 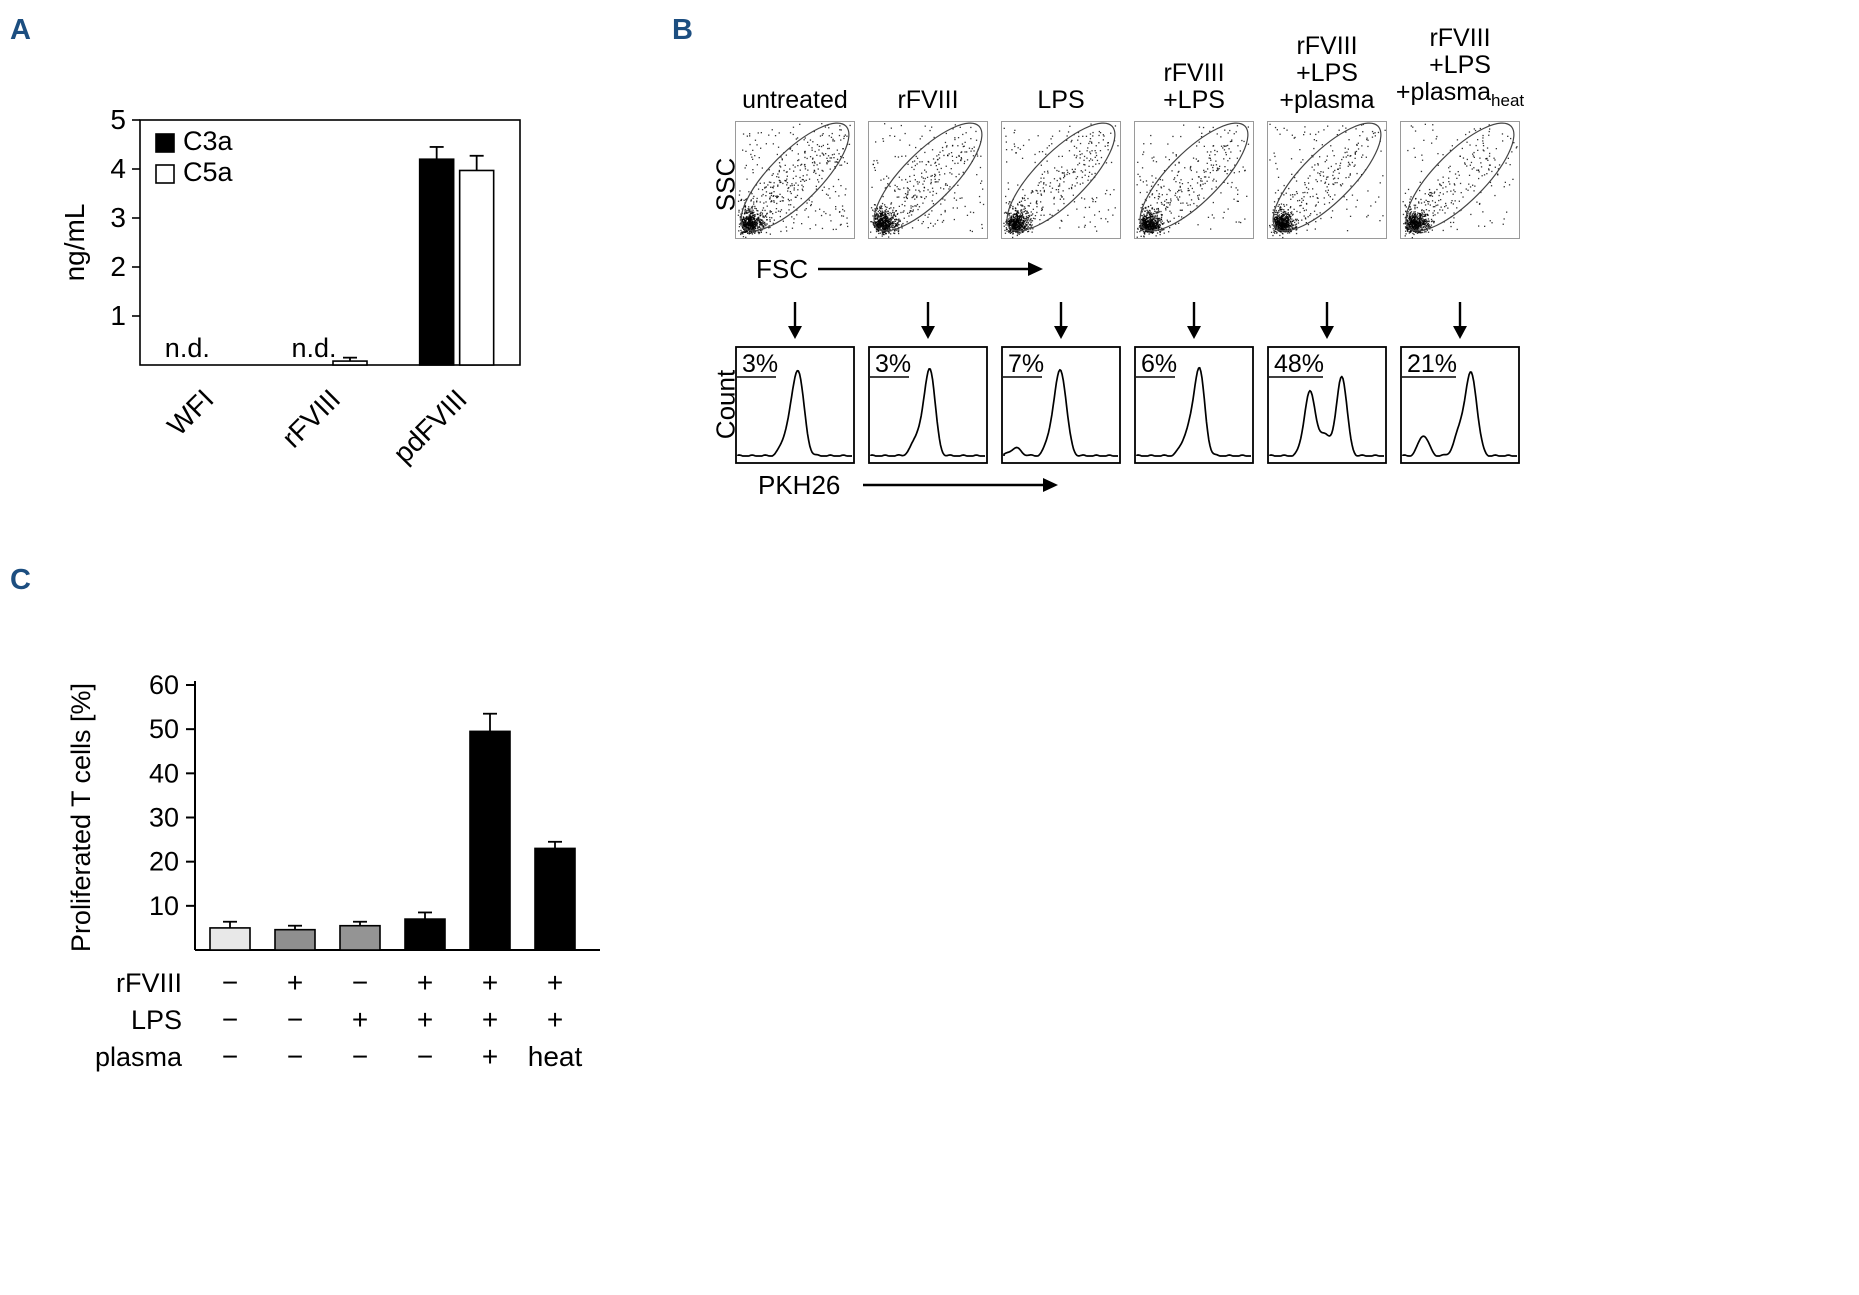 I want to click on svg-text: 1, so click(x=118, y=315).